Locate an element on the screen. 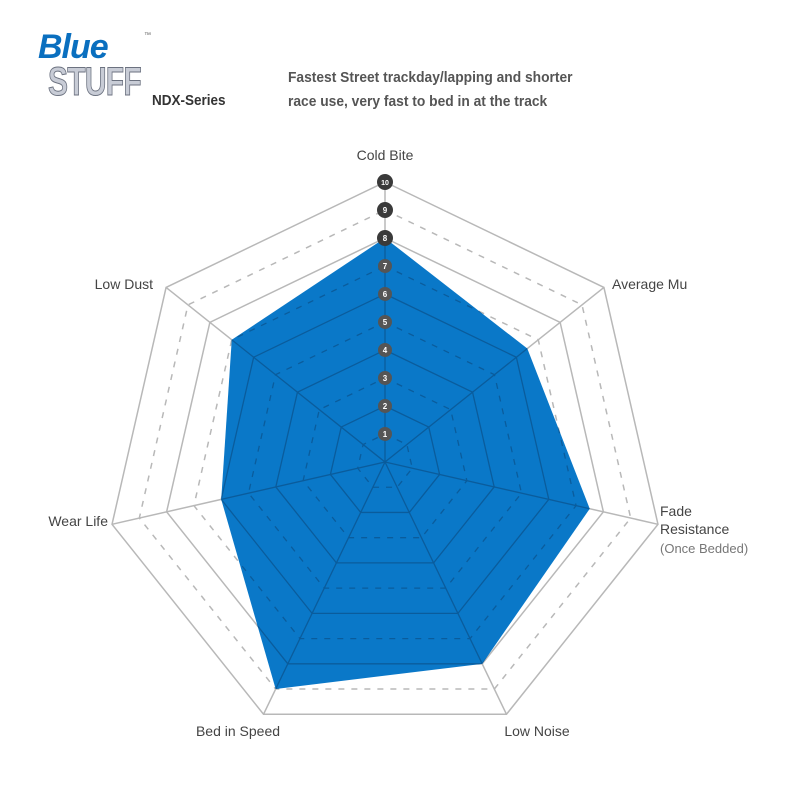 The image size is (800, 797). logo-stuff-text: STUFF is located at coordinates (95, 82).